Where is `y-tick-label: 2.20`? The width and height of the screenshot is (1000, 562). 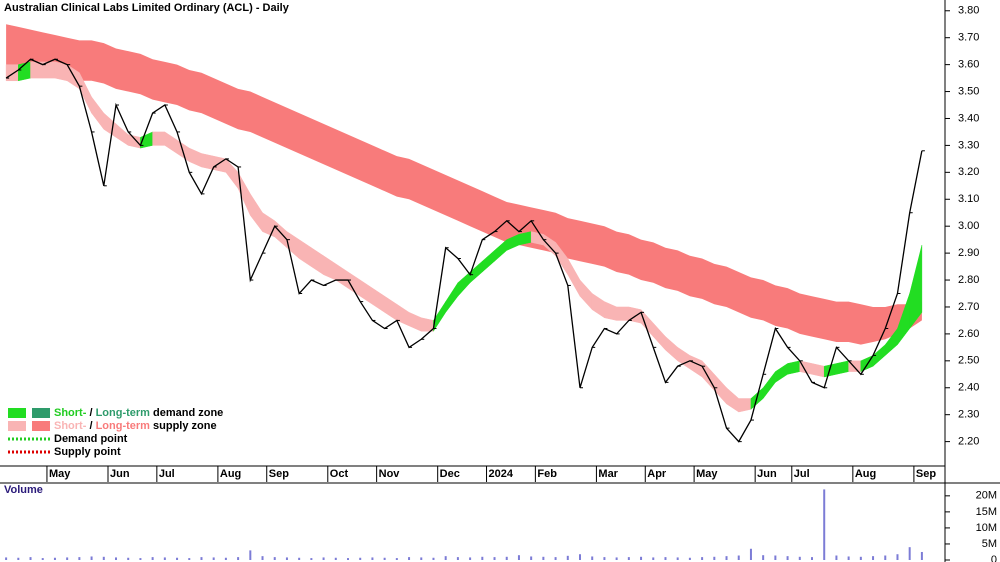
y-tick-label: 2.20 is located at coordinates (968, 442).